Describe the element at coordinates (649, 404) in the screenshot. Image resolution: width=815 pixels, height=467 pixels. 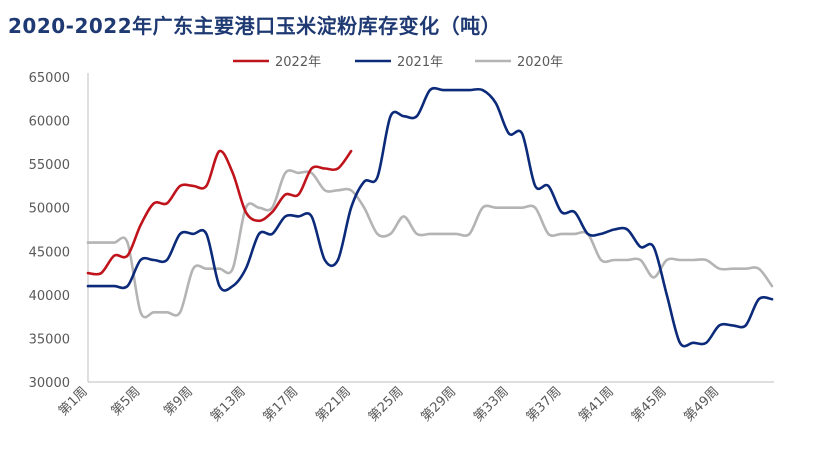
I see `x-tick-label: 第45周` at that location.